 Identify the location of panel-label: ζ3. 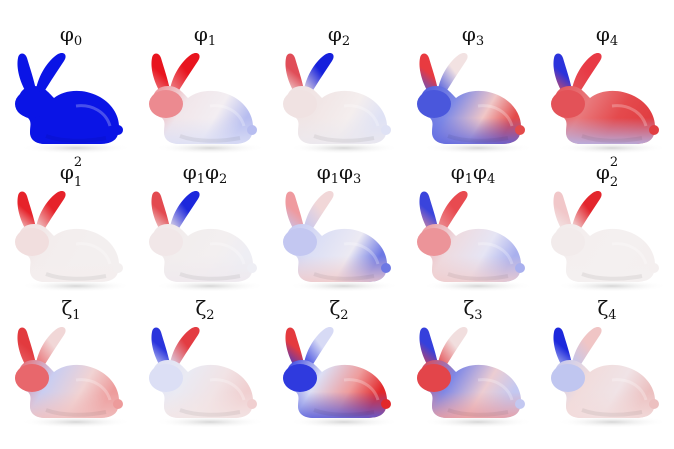
(473, 312).